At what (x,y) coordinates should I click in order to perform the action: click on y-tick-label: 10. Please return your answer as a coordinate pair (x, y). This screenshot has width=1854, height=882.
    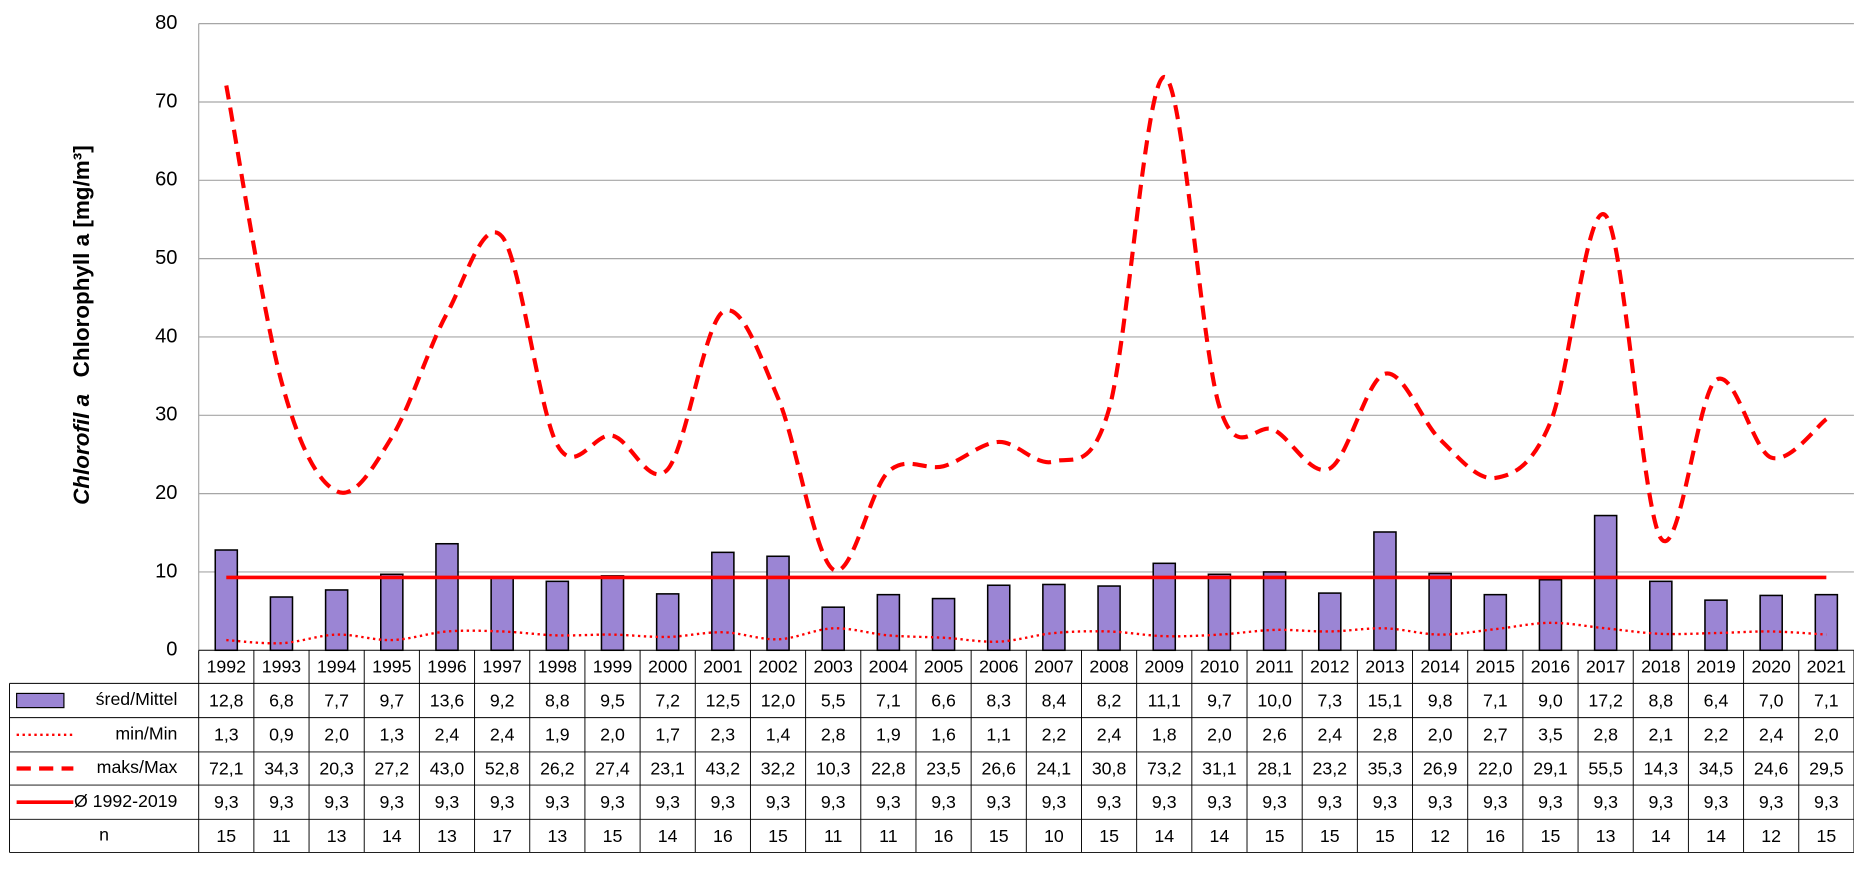
    Looking at the image, I should click on (166, 571).